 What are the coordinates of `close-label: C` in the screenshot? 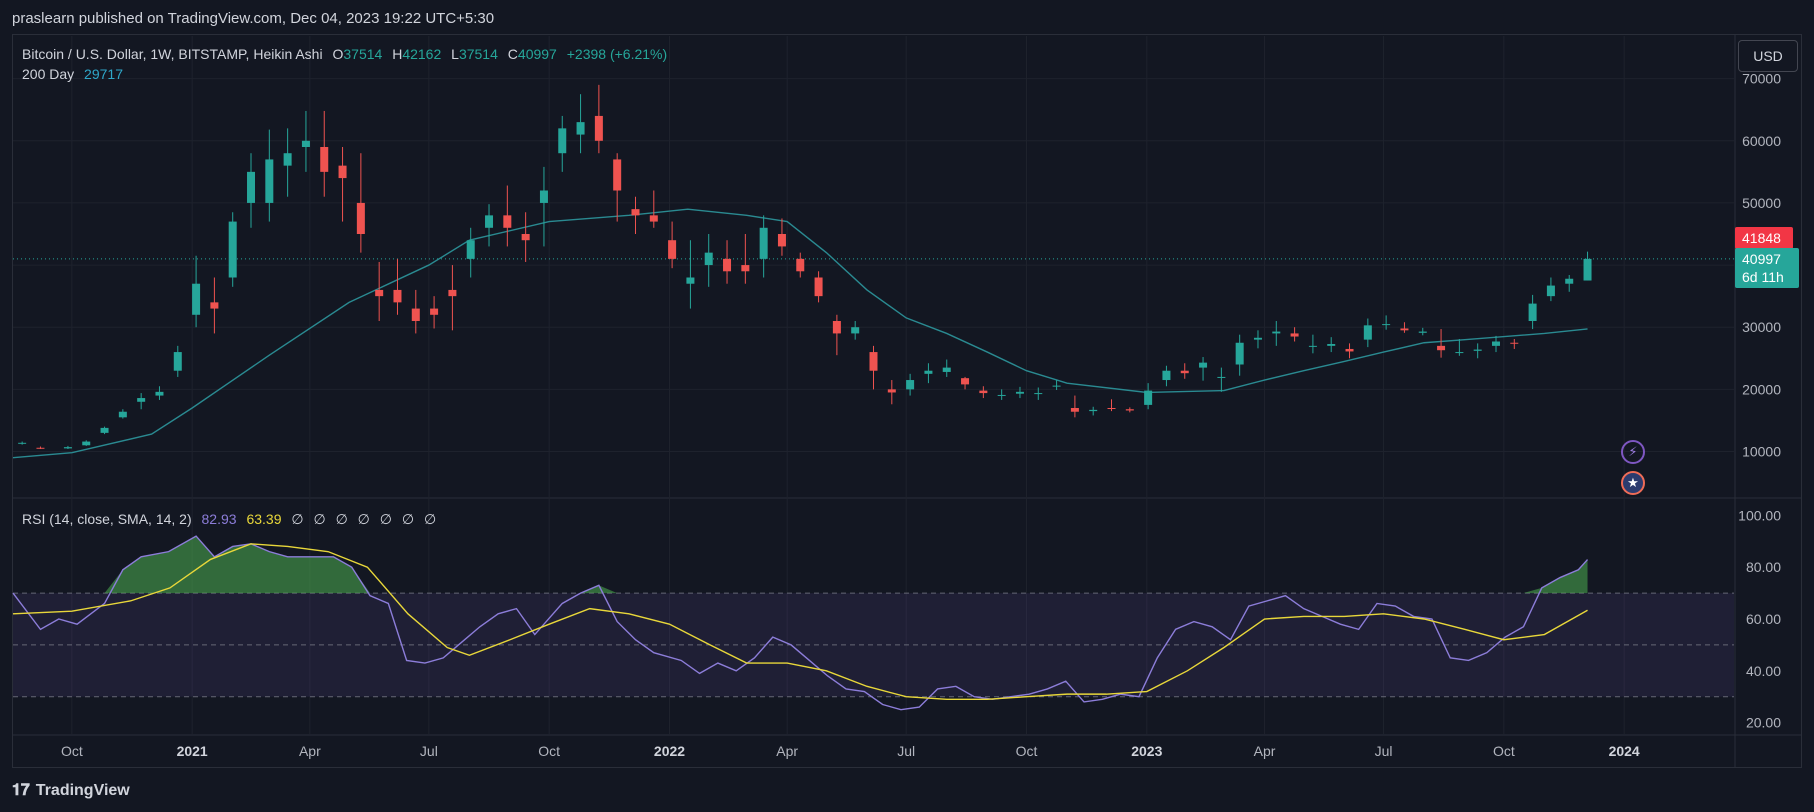 It's located at (512, 54).